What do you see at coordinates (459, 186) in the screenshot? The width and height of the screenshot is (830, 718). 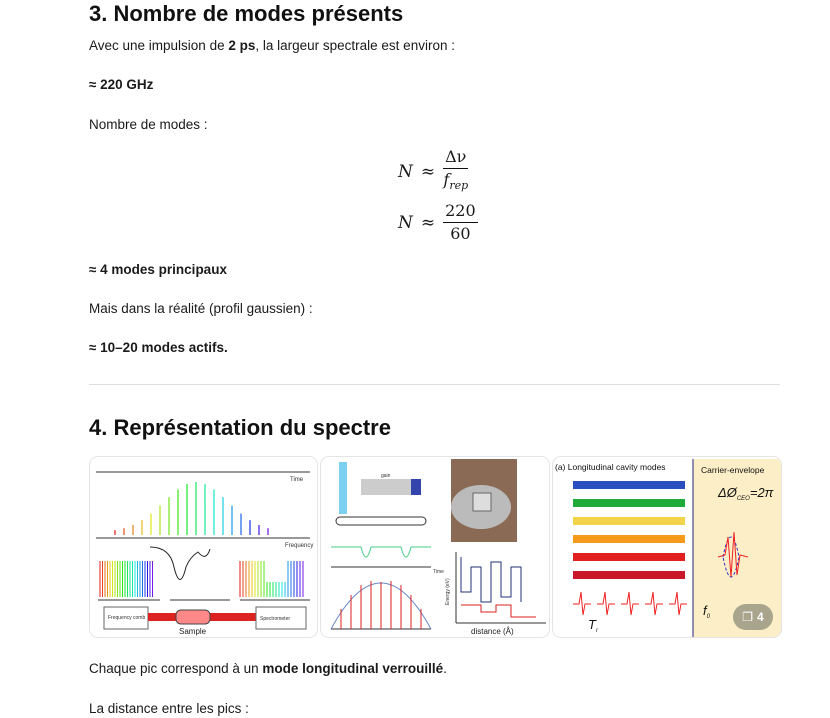 I see `formula1-den-sub: rep` at bounding box center [459, 186].